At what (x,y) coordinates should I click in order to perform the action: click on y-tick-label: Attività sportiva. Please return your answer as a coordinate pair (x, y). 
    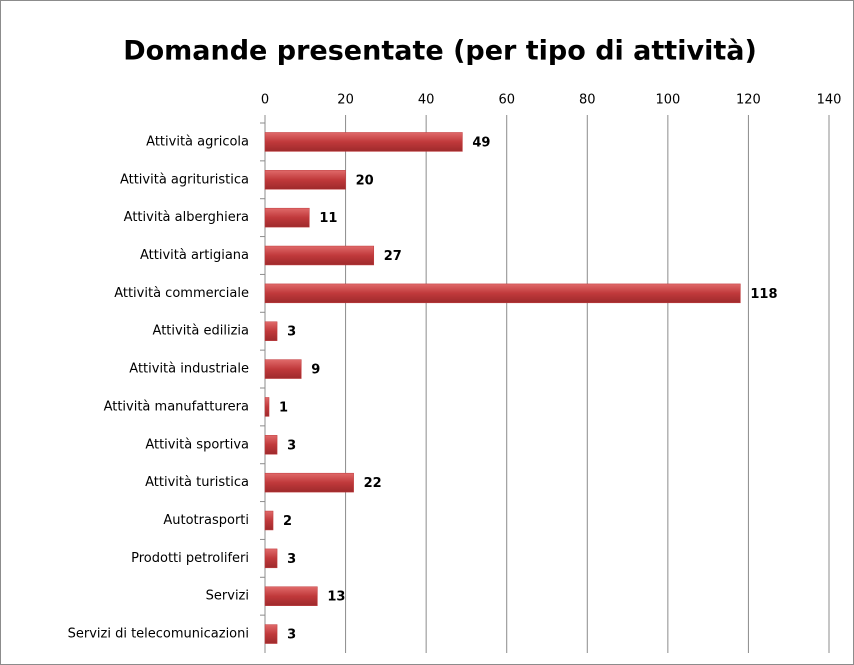
    Looking at the image, I should click on (197, 444).